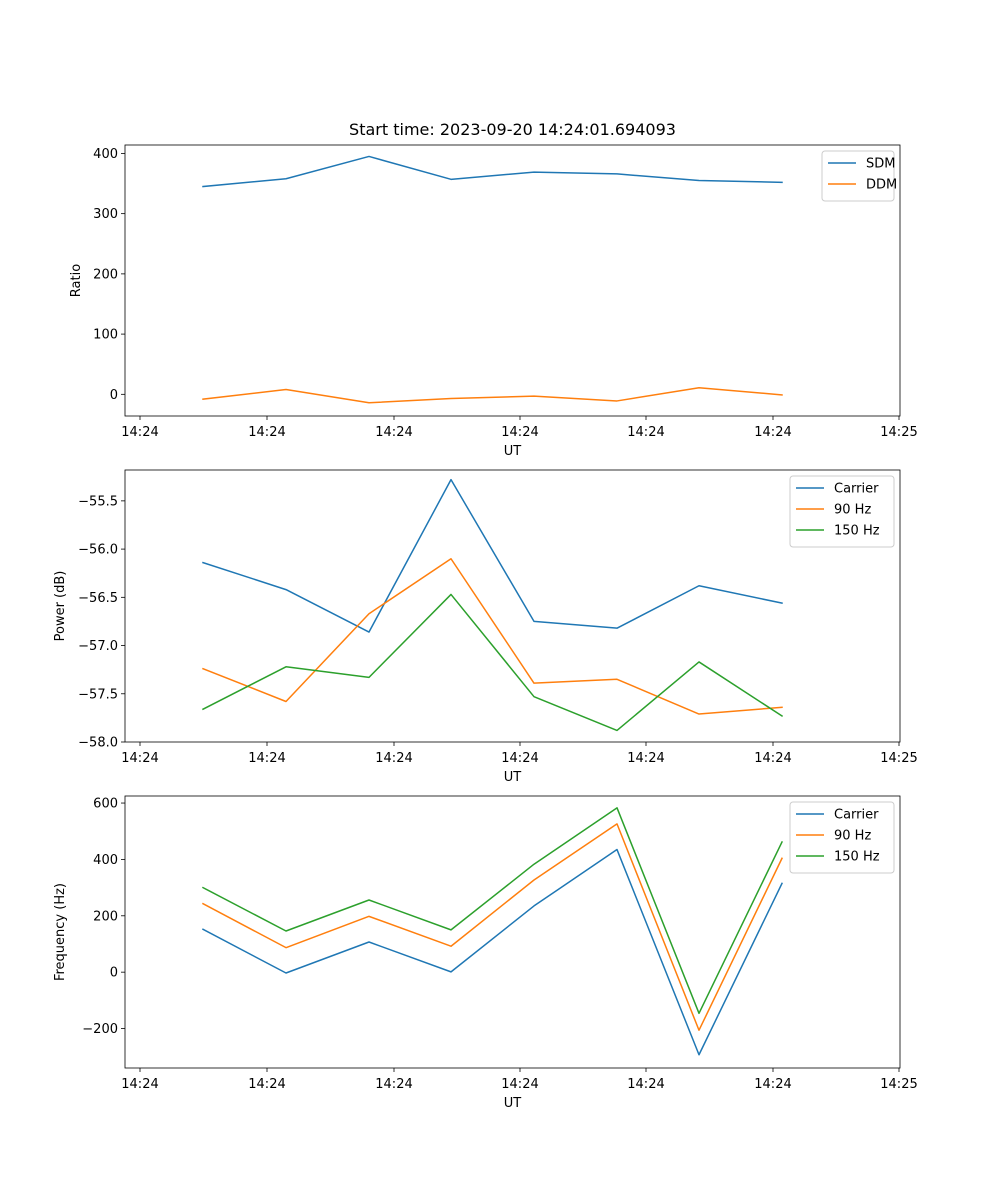 The image size is (1000, 1200). Describe the element at coordinates (105, 335) in the screenshot. I see `y-tick-label: 100` at that location.